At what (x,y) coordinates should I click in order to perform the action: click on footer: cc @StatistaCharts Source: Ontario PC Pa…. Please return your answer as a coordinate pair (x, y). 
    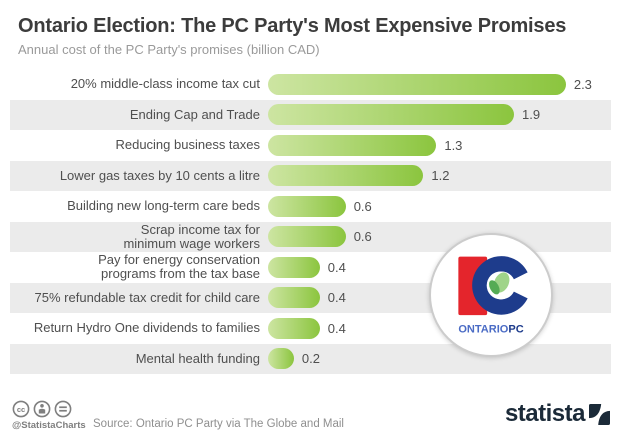
    Looking at the image, I should click on (310, 419).